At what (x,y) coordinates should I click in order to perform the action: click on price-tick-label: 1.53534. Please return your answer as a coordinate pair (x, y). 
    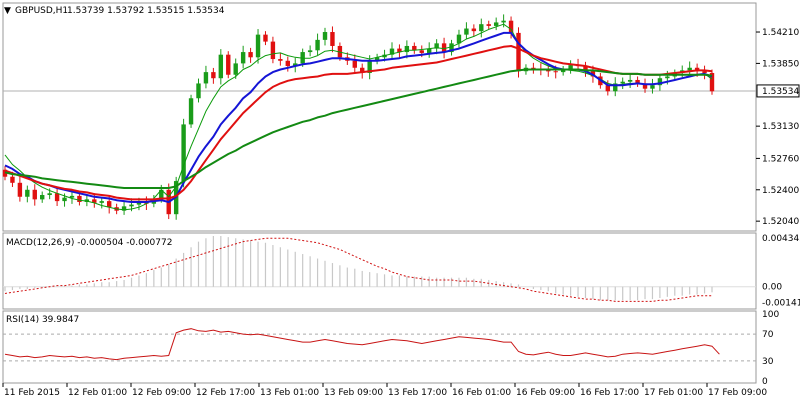
    Looking at the image, I should click on (780, 92).